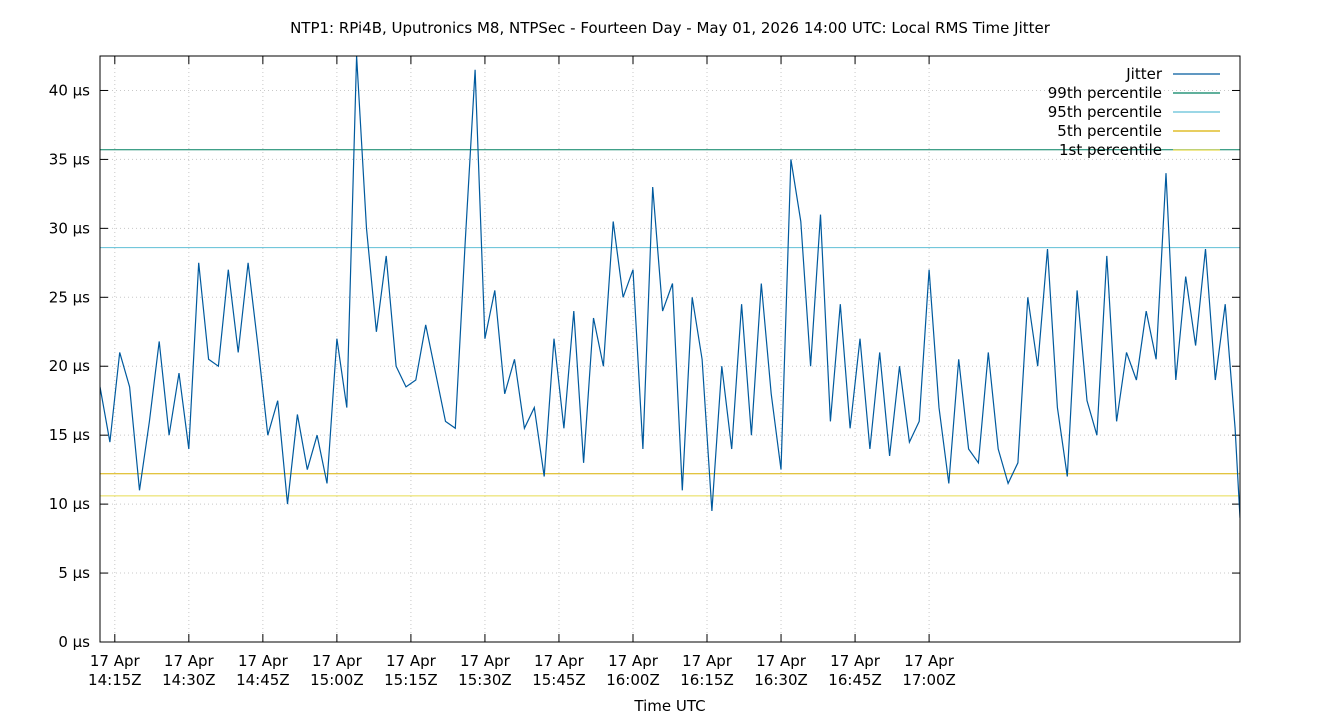  I want to click on x-tick-time-label: 15:30Z, so click(485, 680).